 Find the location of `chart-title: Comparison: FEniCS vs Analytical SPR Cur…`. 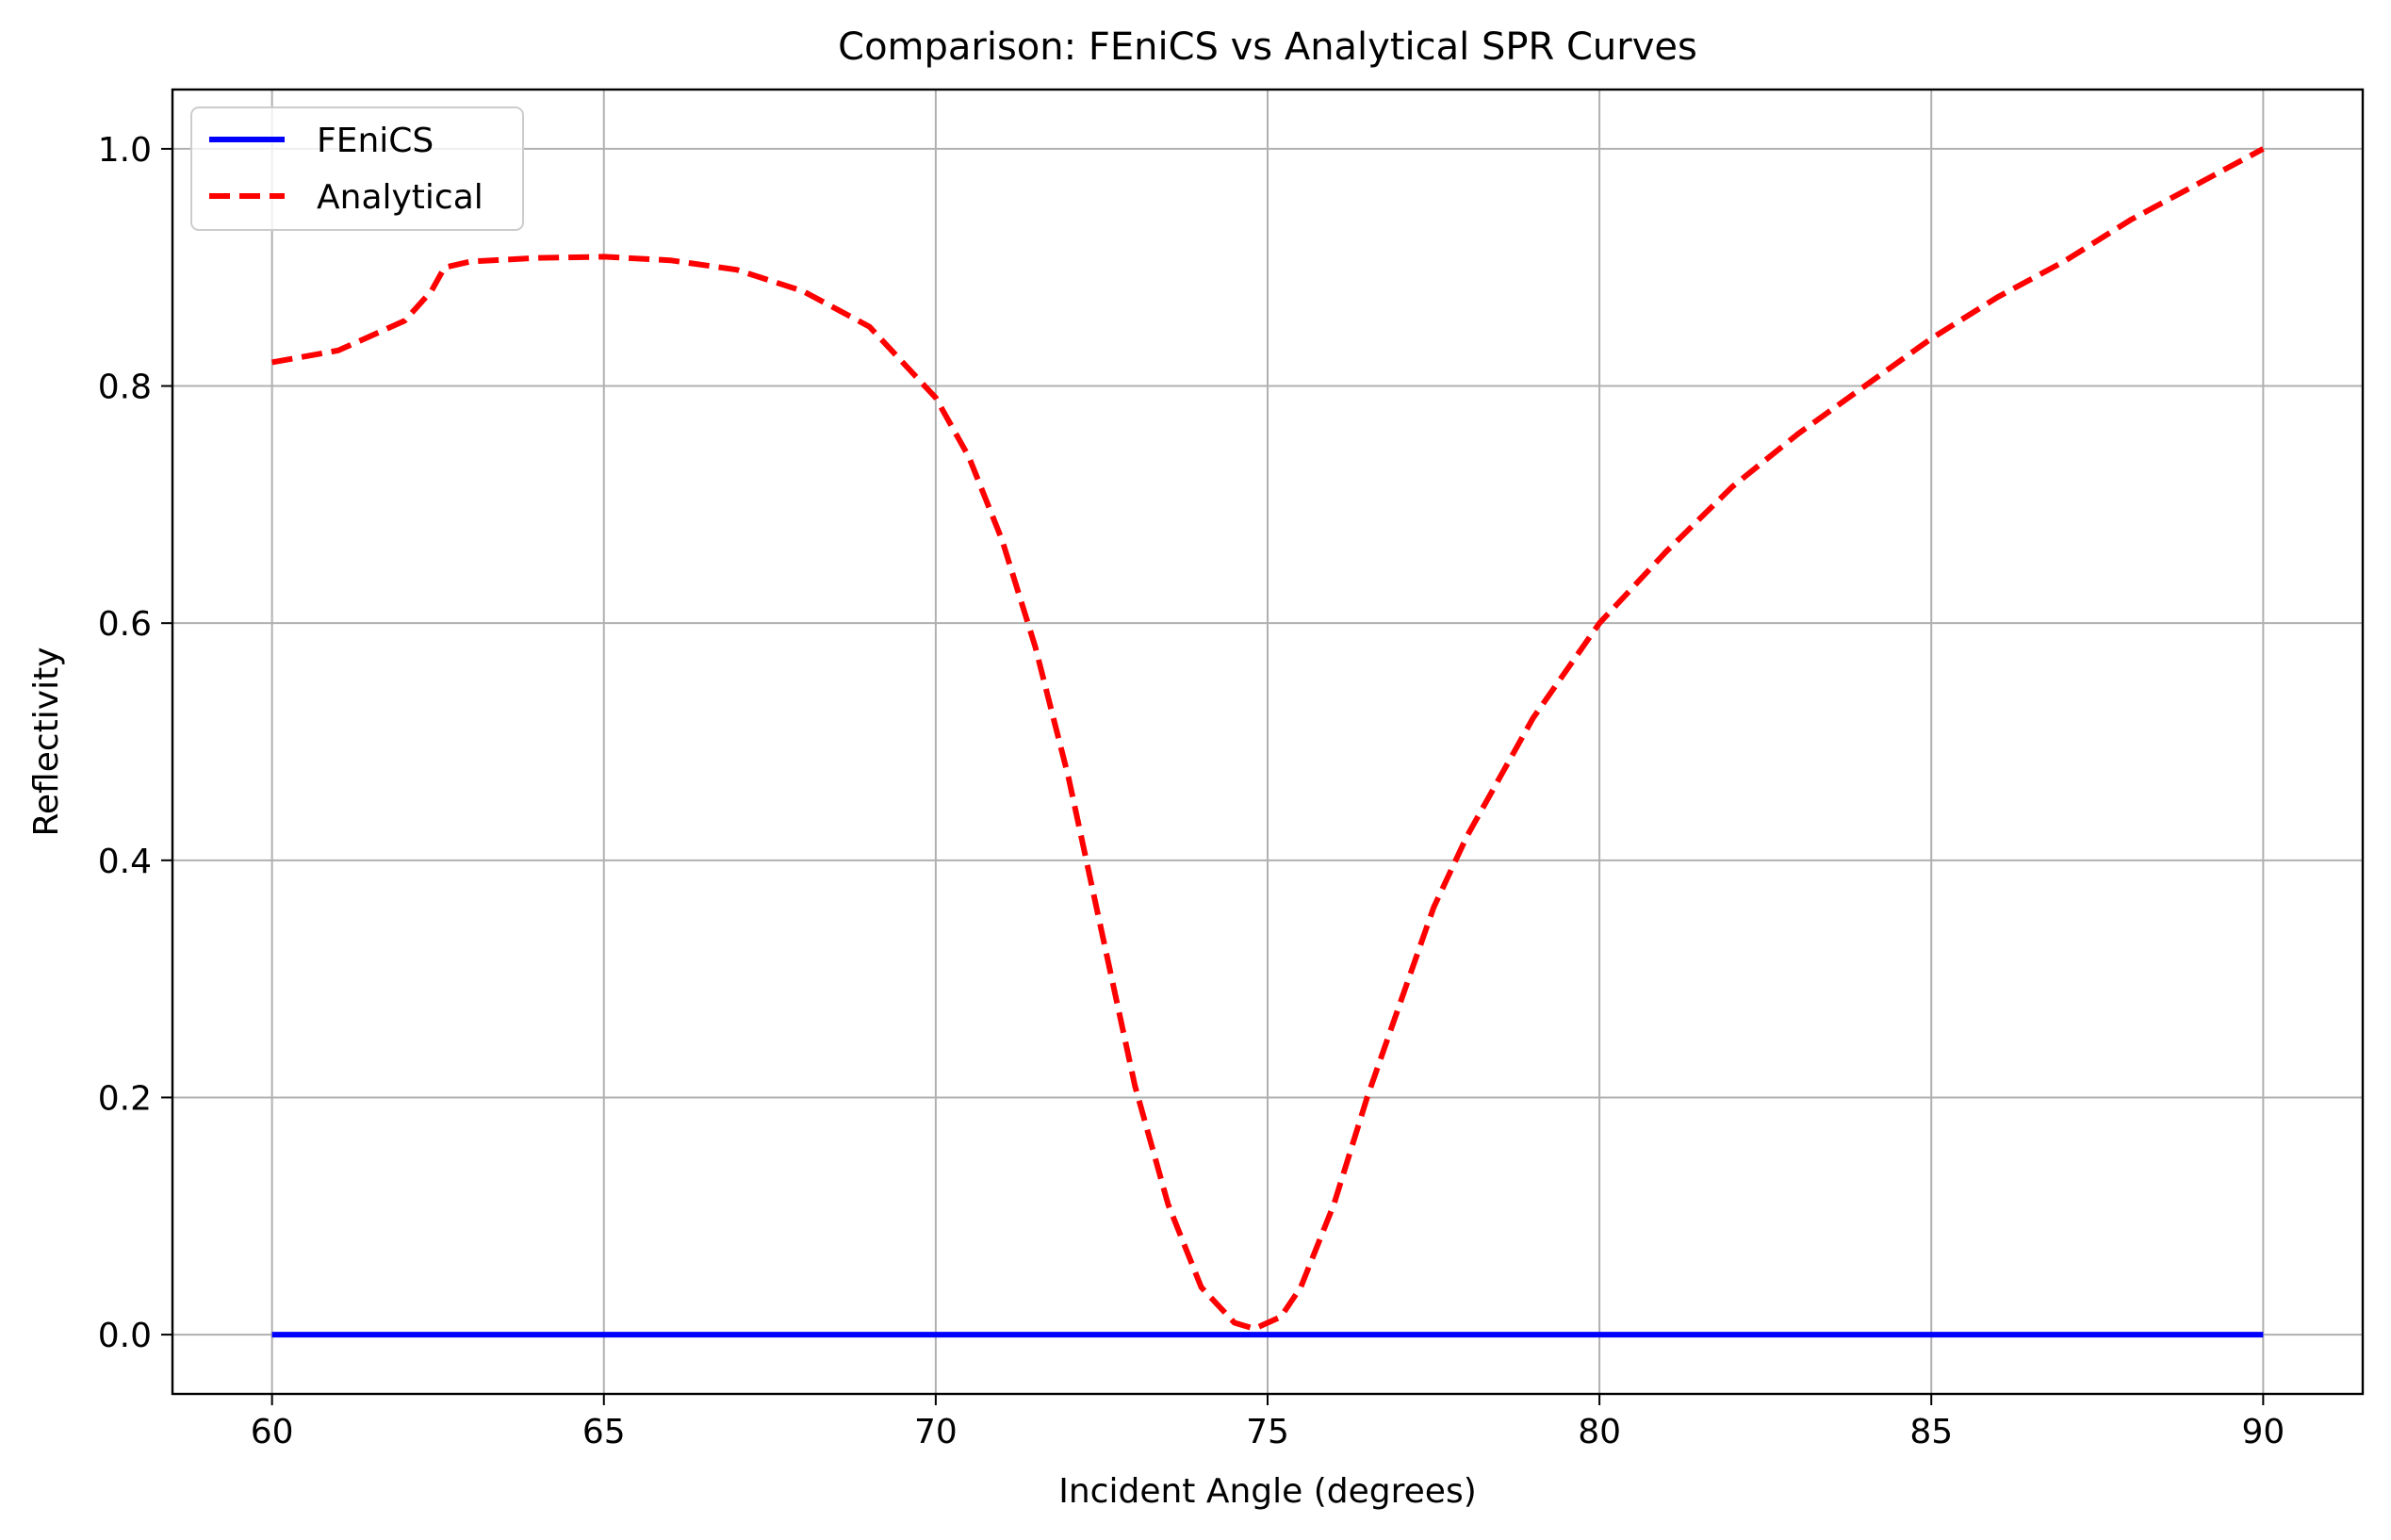

chart-title: Comparison: FEniCS vs Analytical SPR Cur… is located at coordinates (1267, 47).